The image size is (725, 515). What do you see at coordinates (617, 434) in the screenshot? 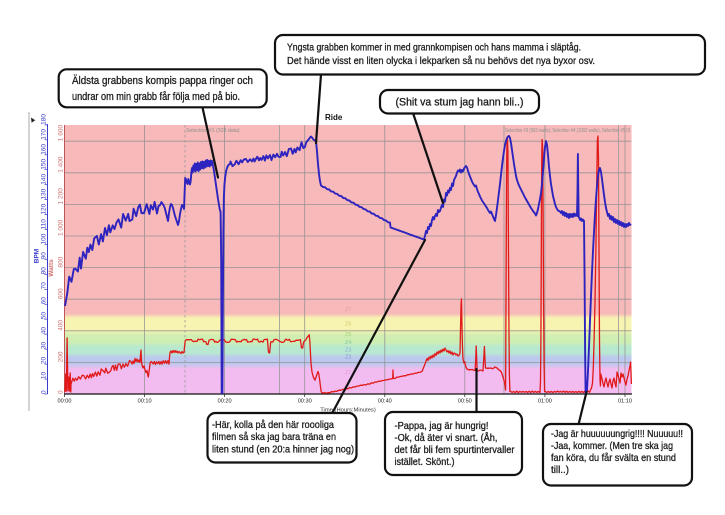
I see `svg-text:-Jag är huuuuuungrig!!!! Nuuuu: -Jag är huuuuuungrig!!!! Nuuuuu!!` at bounding box center [617, 434].